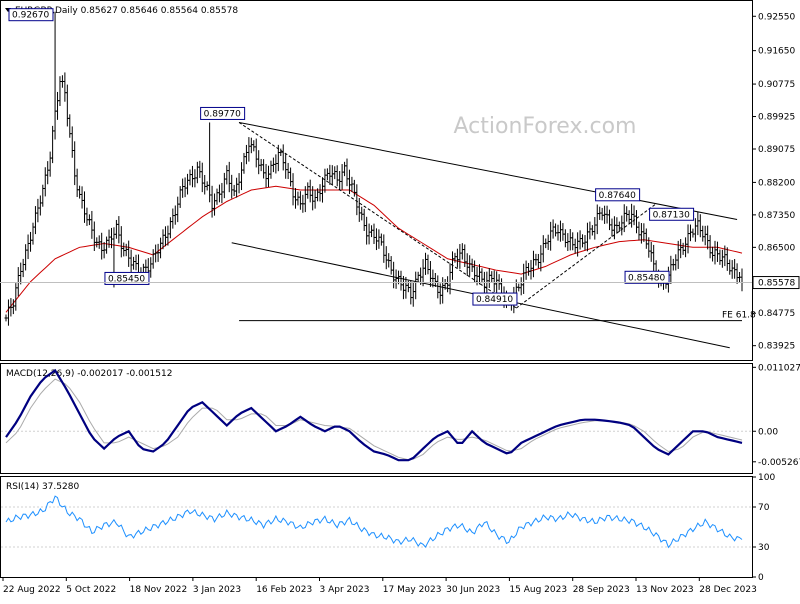 The width and height of the screenshot is (800, 604). What do you see at coordinates (217, 590) in the screenshot?
I see `x-tick-label: 3 Jan 2023` at bounding box center [217, 590].